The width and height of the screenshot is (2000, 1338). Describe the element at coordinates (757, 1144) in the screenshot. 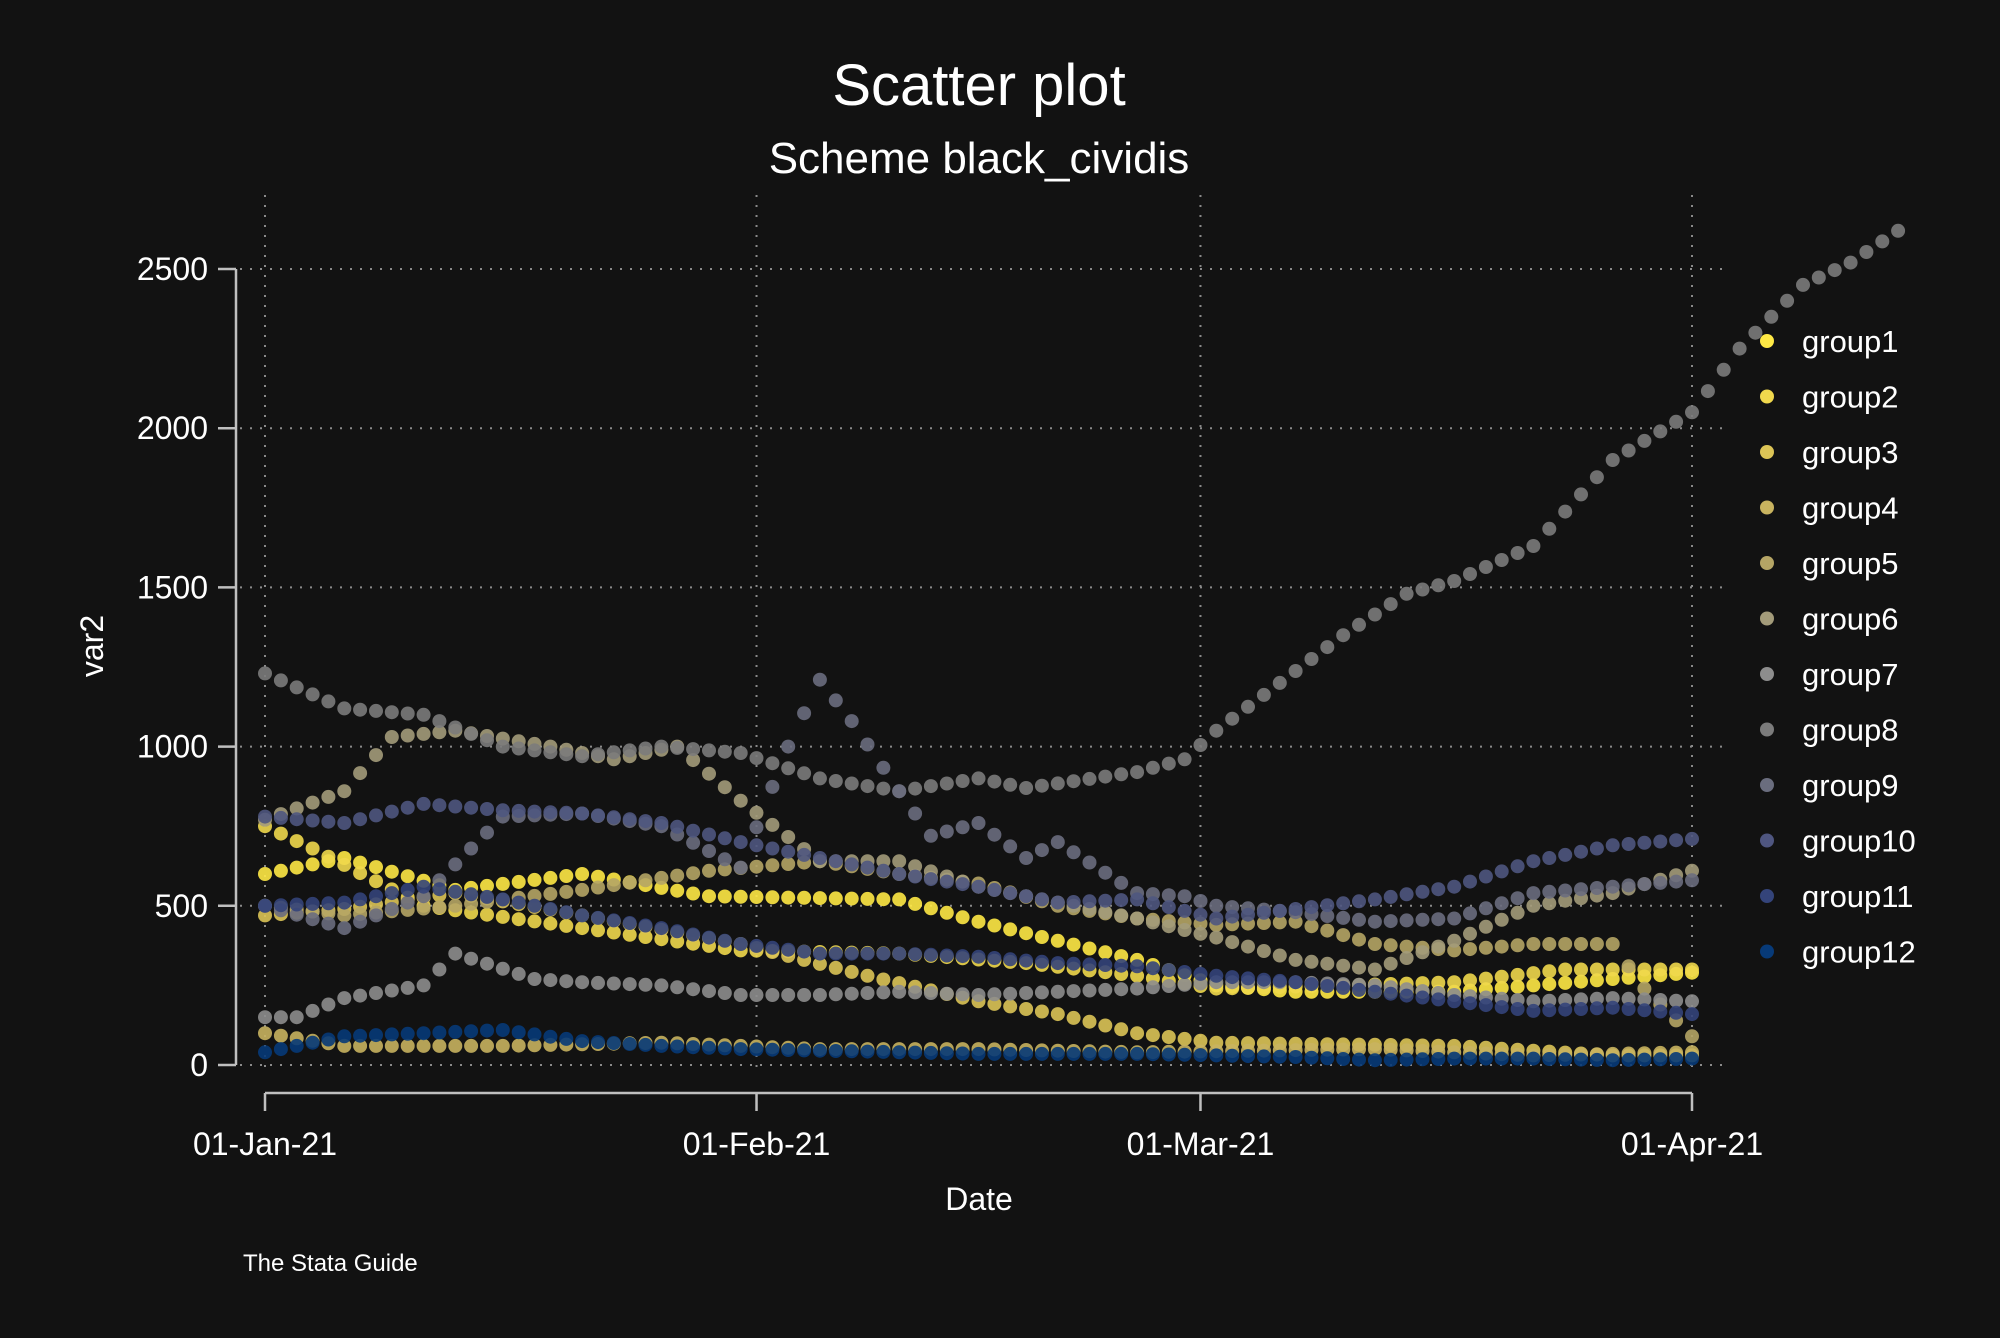

I see `x-tick-label: 01-Feb-21` at that location.